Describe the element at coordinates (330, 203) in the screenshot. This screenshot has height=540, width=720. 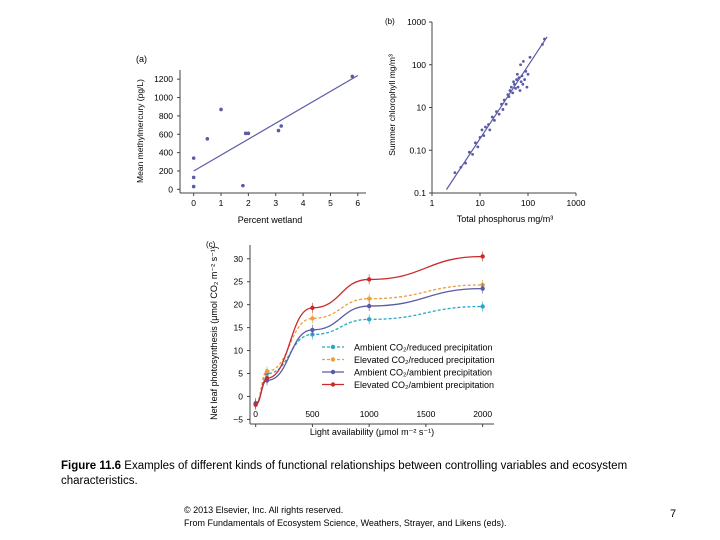
I see `panel-a-x-tick-label: 5` at that location.